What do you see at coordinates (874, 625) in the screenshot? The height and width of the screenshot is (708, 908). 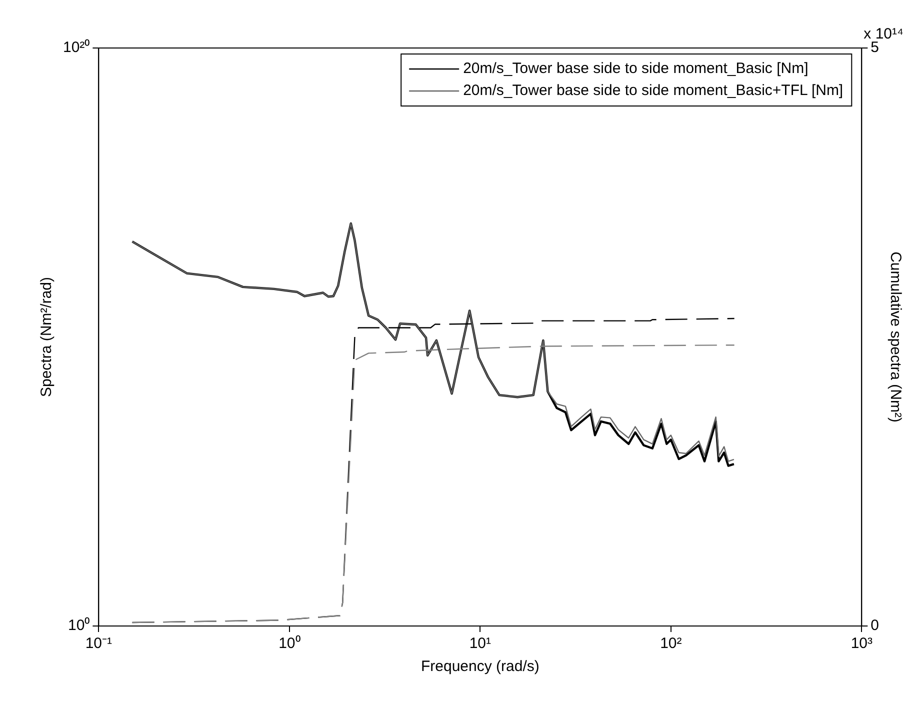 I see `y2-tick-label: 0` at bounding box center [874, 625].